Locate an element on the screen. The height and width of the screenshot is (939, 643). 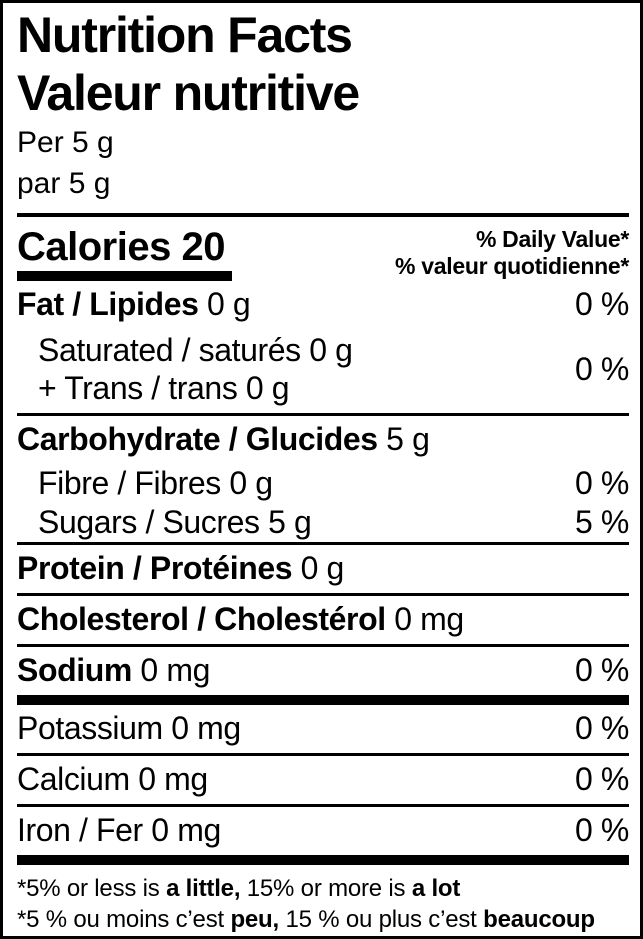
nutrient-row-fibre: Fibre / Fibres 0 g 0 % is located at coordinates (323, 483).